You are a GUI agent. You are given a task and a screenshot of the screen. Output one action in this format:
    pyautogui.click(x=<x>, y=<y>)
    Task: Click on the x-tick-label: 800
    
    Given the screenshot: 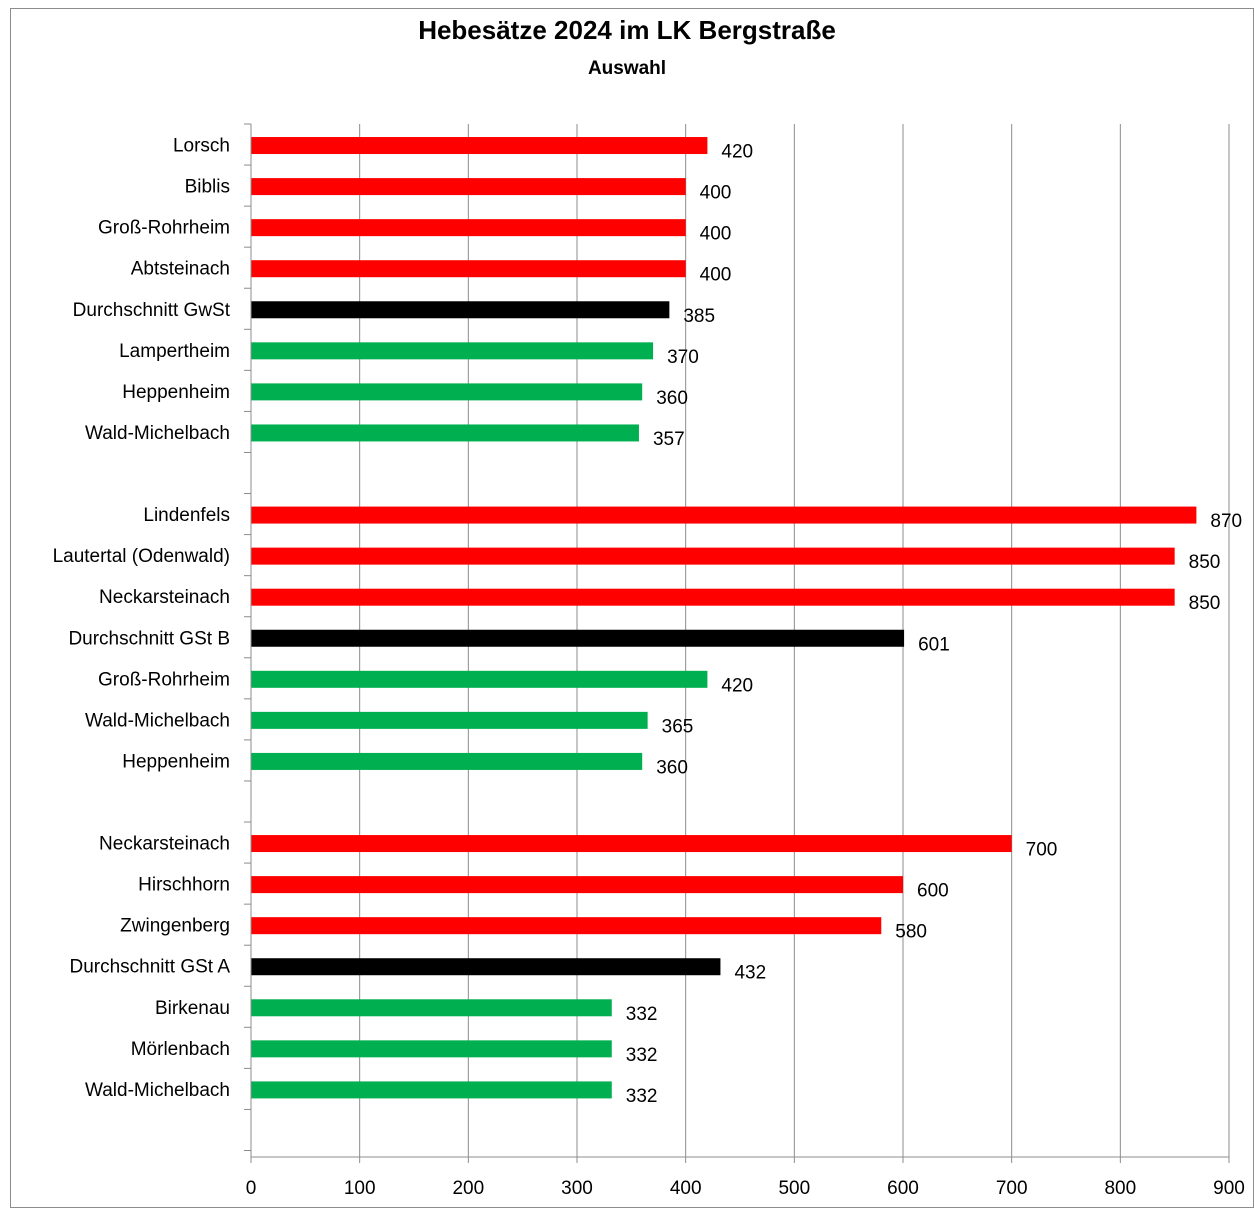 What is the action you would take?
    pyautogui.click(x=1120, y=1188)
    